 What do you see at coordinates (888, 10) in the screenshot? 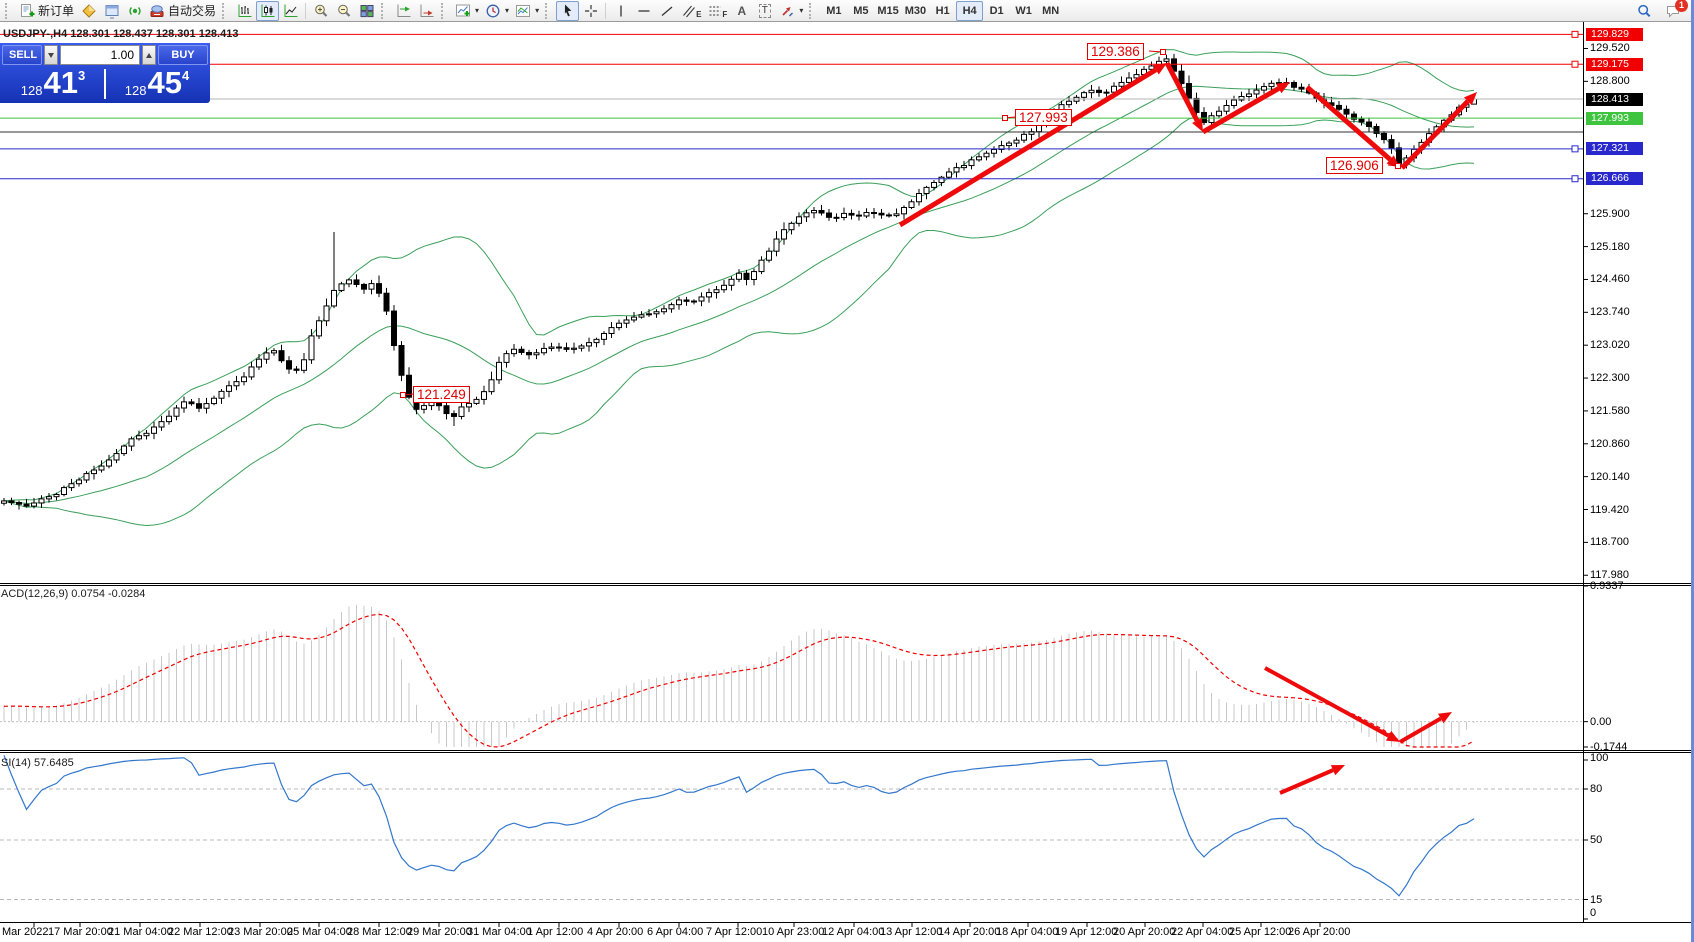
I see `timeframe-m15: M15` at bounding box center [888, 10].